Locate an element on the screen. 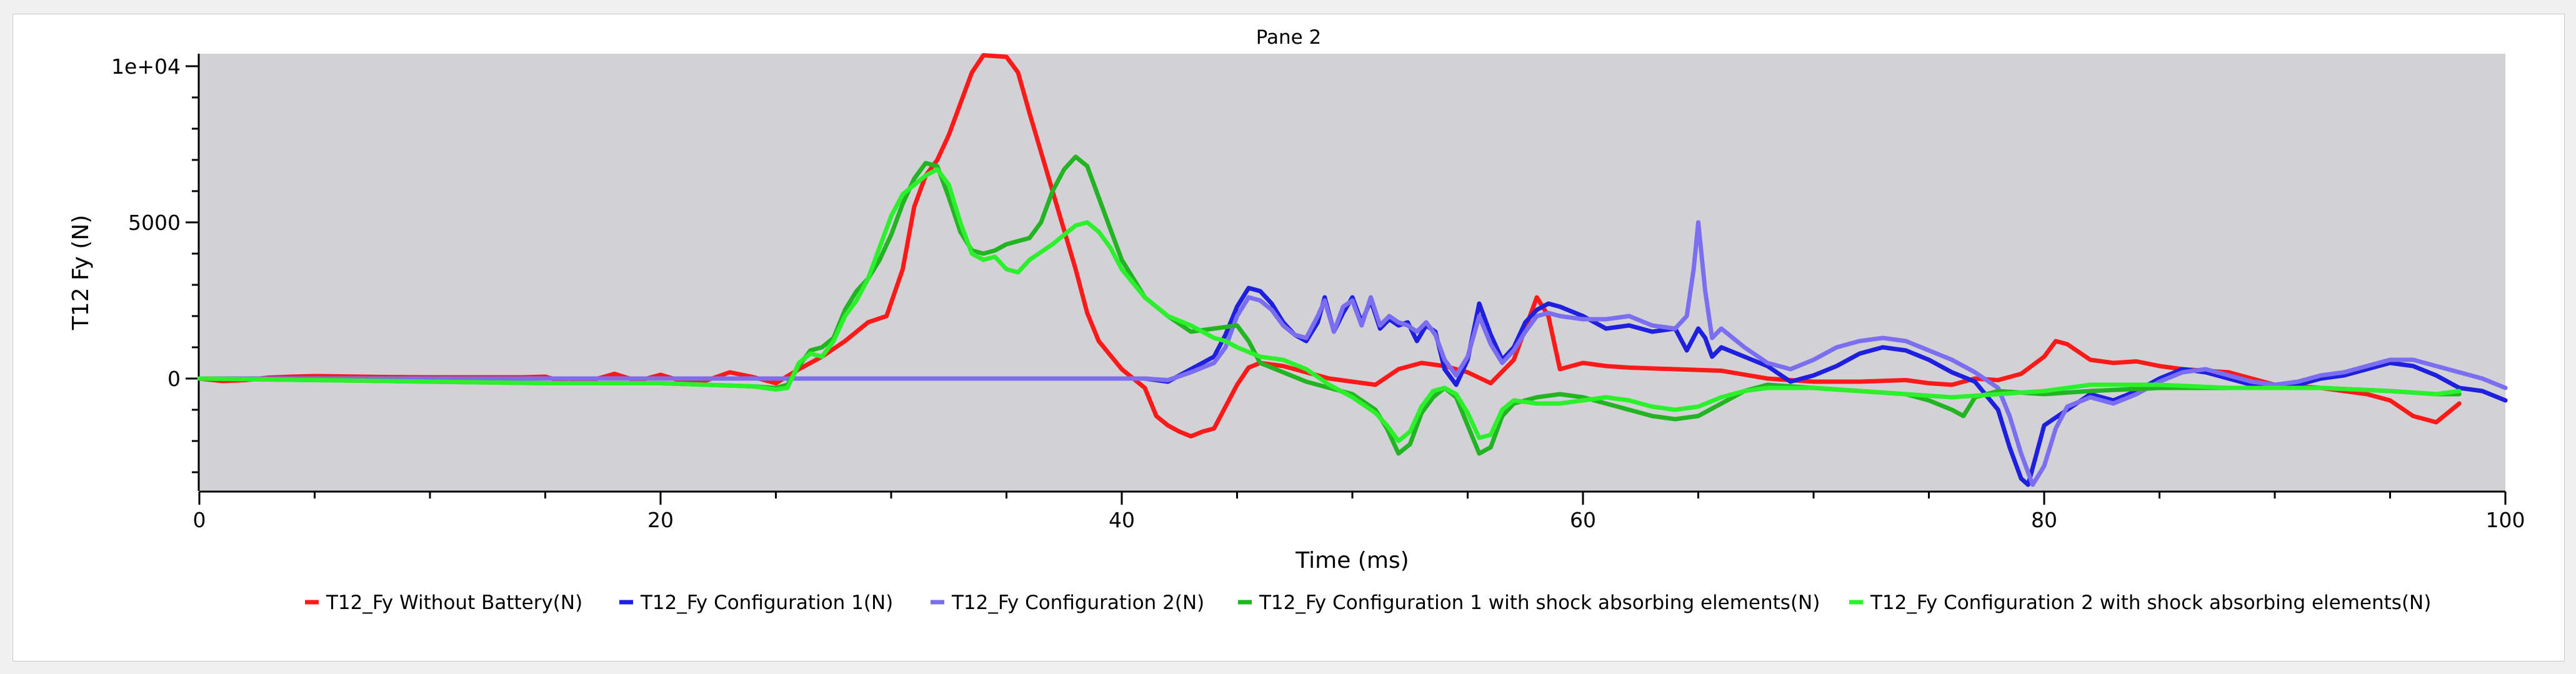  legend-label-2: T12_Fy Configuration 1(N) is located at coordinates (766, 603).